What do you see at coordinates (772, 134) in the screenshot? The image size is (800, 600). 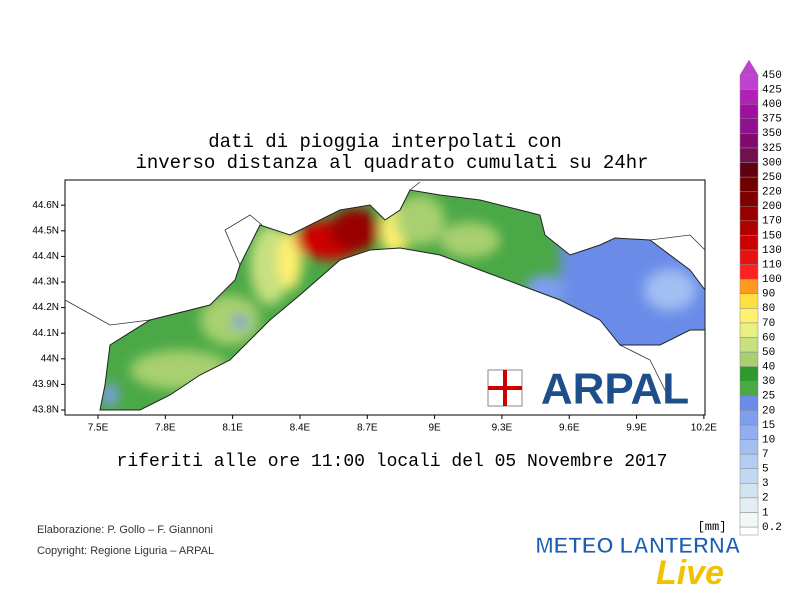 I see `colorbar-label: 350` at bounding box center [772, 134].